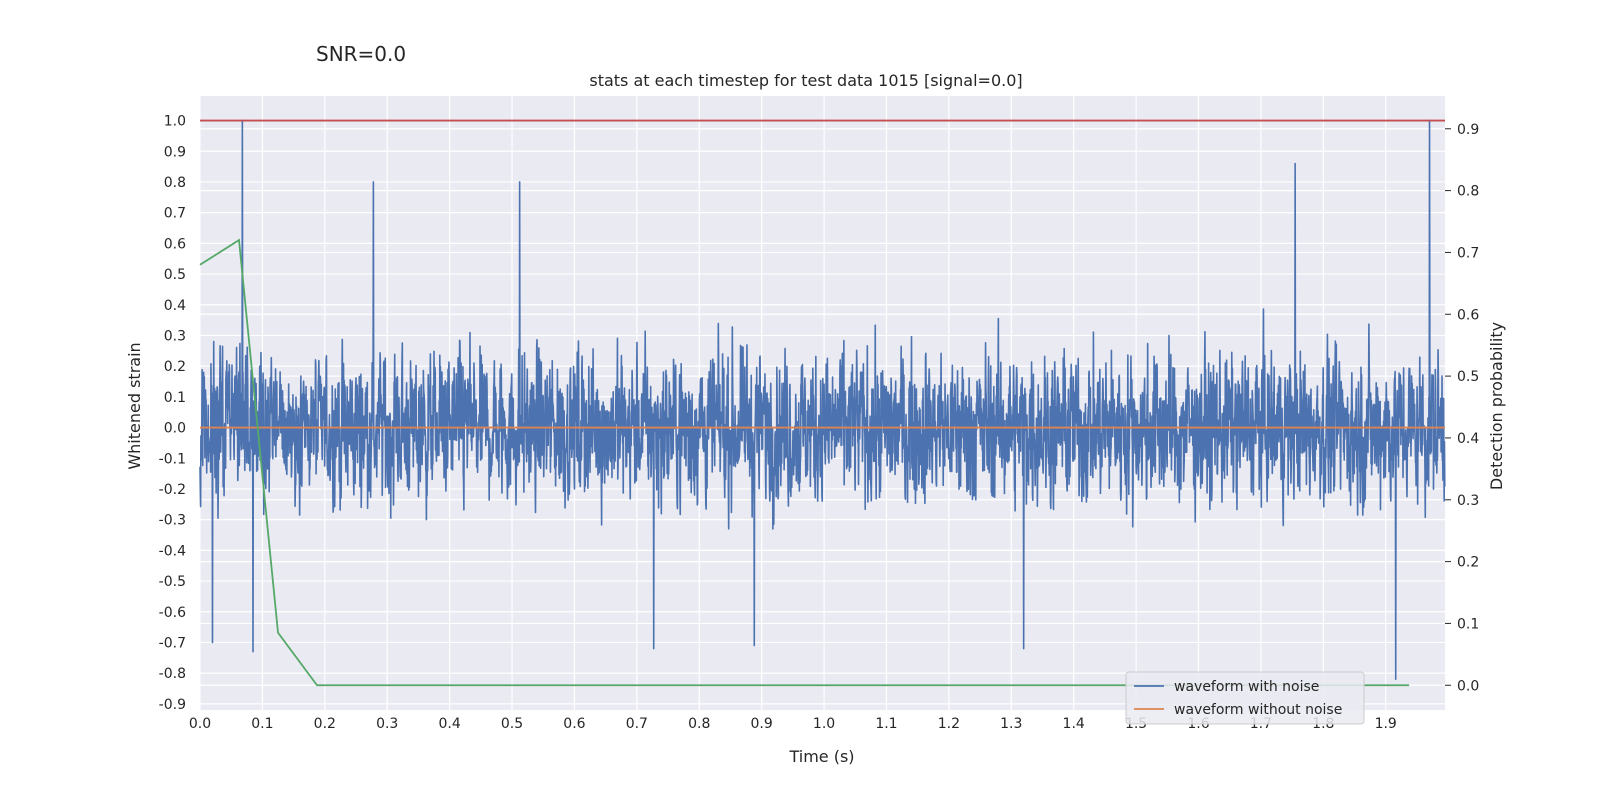 This screenshot has width=1600, height=800. Describe the element at coordinates (1468, 686) in the screenshot. I see `right-y-tick-label-0-0: 0.0` at that location.